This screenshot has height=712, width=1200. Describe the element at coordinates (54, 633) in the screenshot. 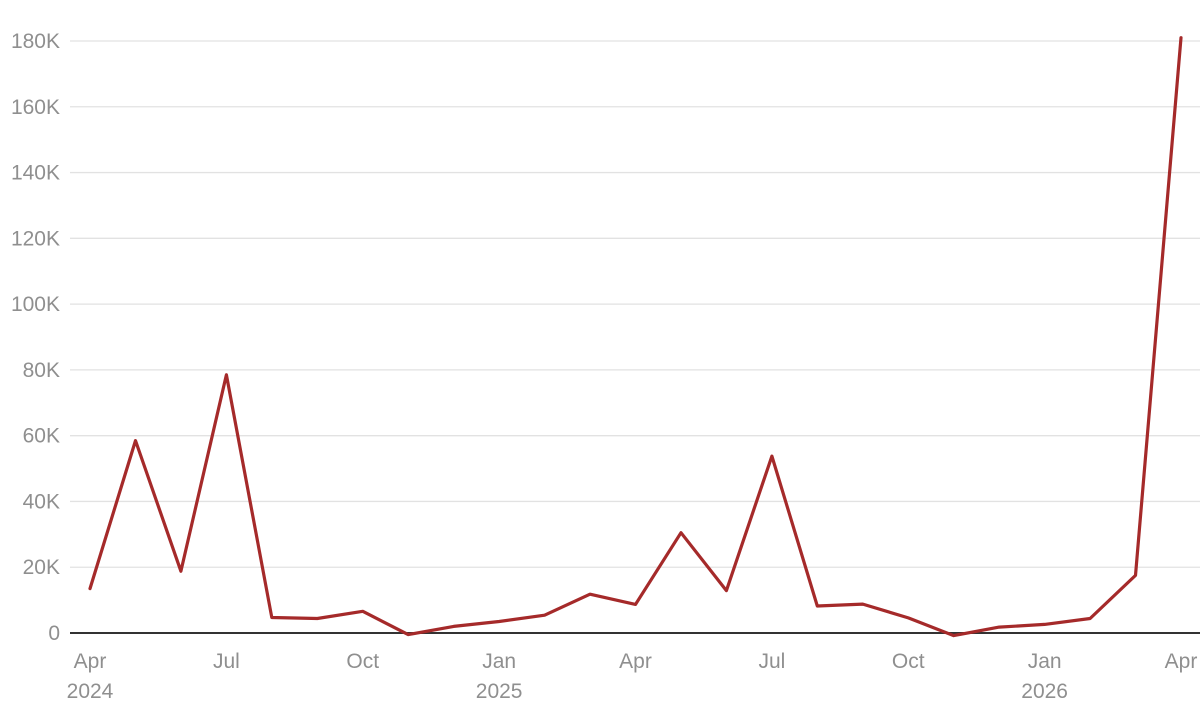

I see `y-tick-label: 0` at that location.